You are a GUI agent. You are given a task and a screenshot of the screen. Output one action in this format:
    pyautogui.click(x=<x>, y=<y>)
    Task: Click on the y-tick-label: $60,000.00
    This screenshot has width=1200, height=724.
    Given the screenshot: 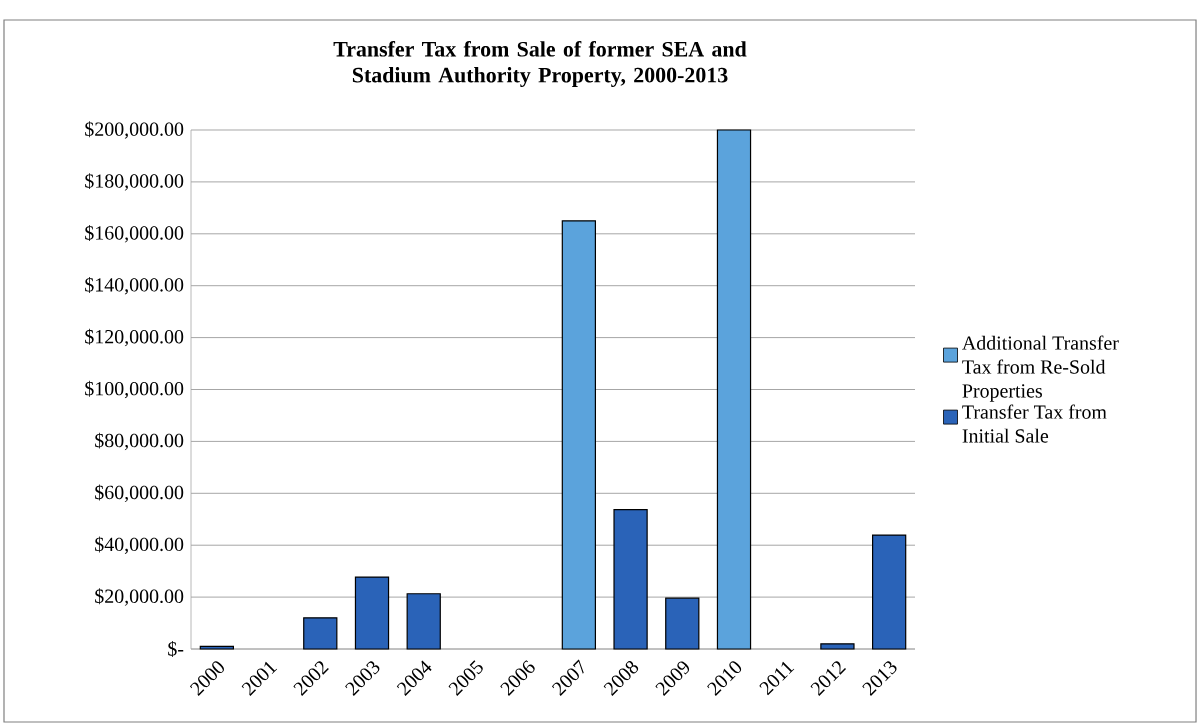 What is the action you would take?
    pyautogui.click(x=139, y=493)
    